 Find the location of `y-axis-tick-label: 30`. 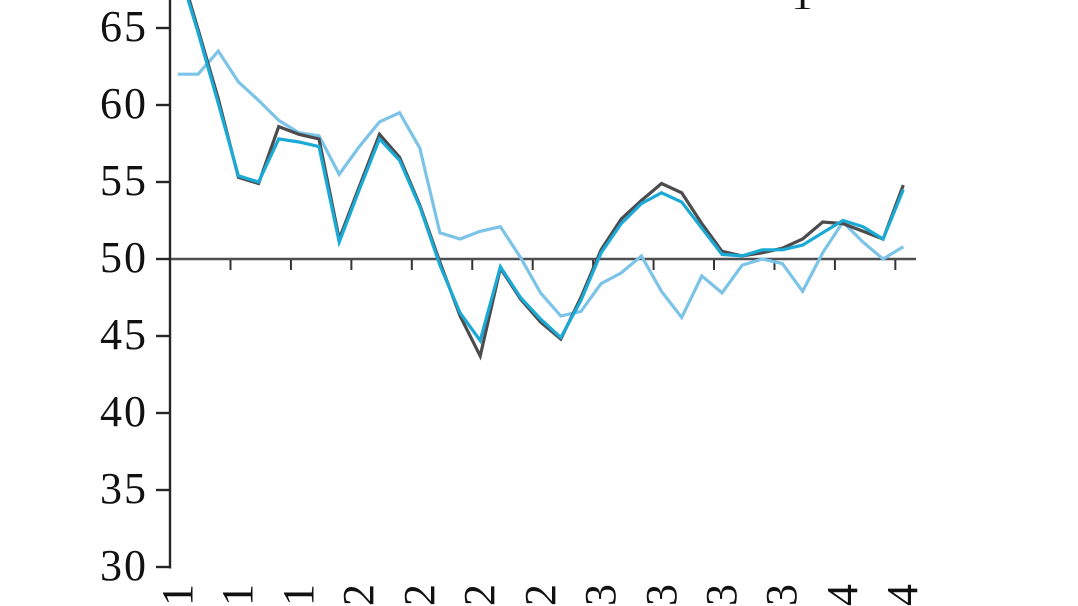

y-axis-tick-label: 30 is located at coordinates (124, 566).